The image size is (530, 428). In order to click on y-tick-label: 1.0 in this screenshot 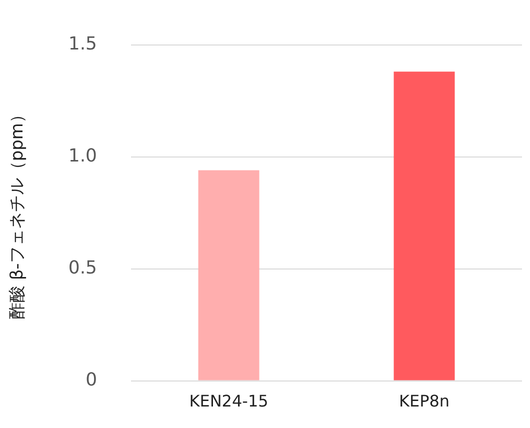, I will do `click(83, 155)`.